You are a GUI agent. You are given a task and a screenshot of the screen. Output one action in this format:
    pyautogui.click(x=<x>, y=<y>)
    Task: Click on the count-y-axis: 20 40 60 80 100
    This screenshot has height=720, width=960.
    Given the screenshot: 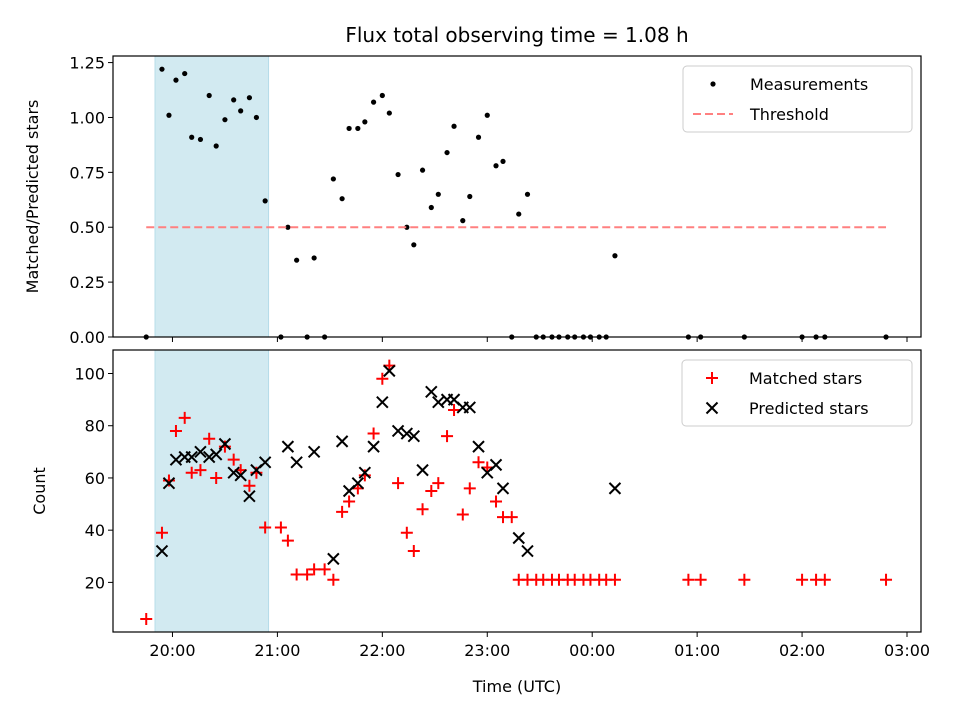 What is the action you would take?
    pyautogui.click(x=93, y=478)
    